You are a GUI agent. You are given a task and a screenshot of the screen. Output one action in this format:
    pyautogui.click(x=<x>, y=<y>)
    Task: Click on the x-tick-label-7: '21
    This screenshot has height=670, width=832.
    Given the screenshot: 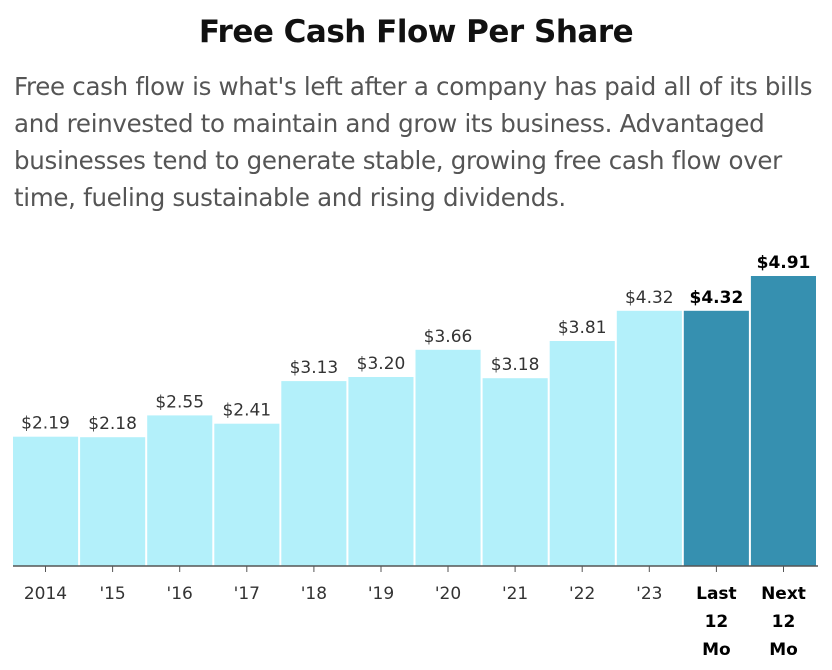 What is the action you would take?
    pyautogui.click(x=515, y=594)
    